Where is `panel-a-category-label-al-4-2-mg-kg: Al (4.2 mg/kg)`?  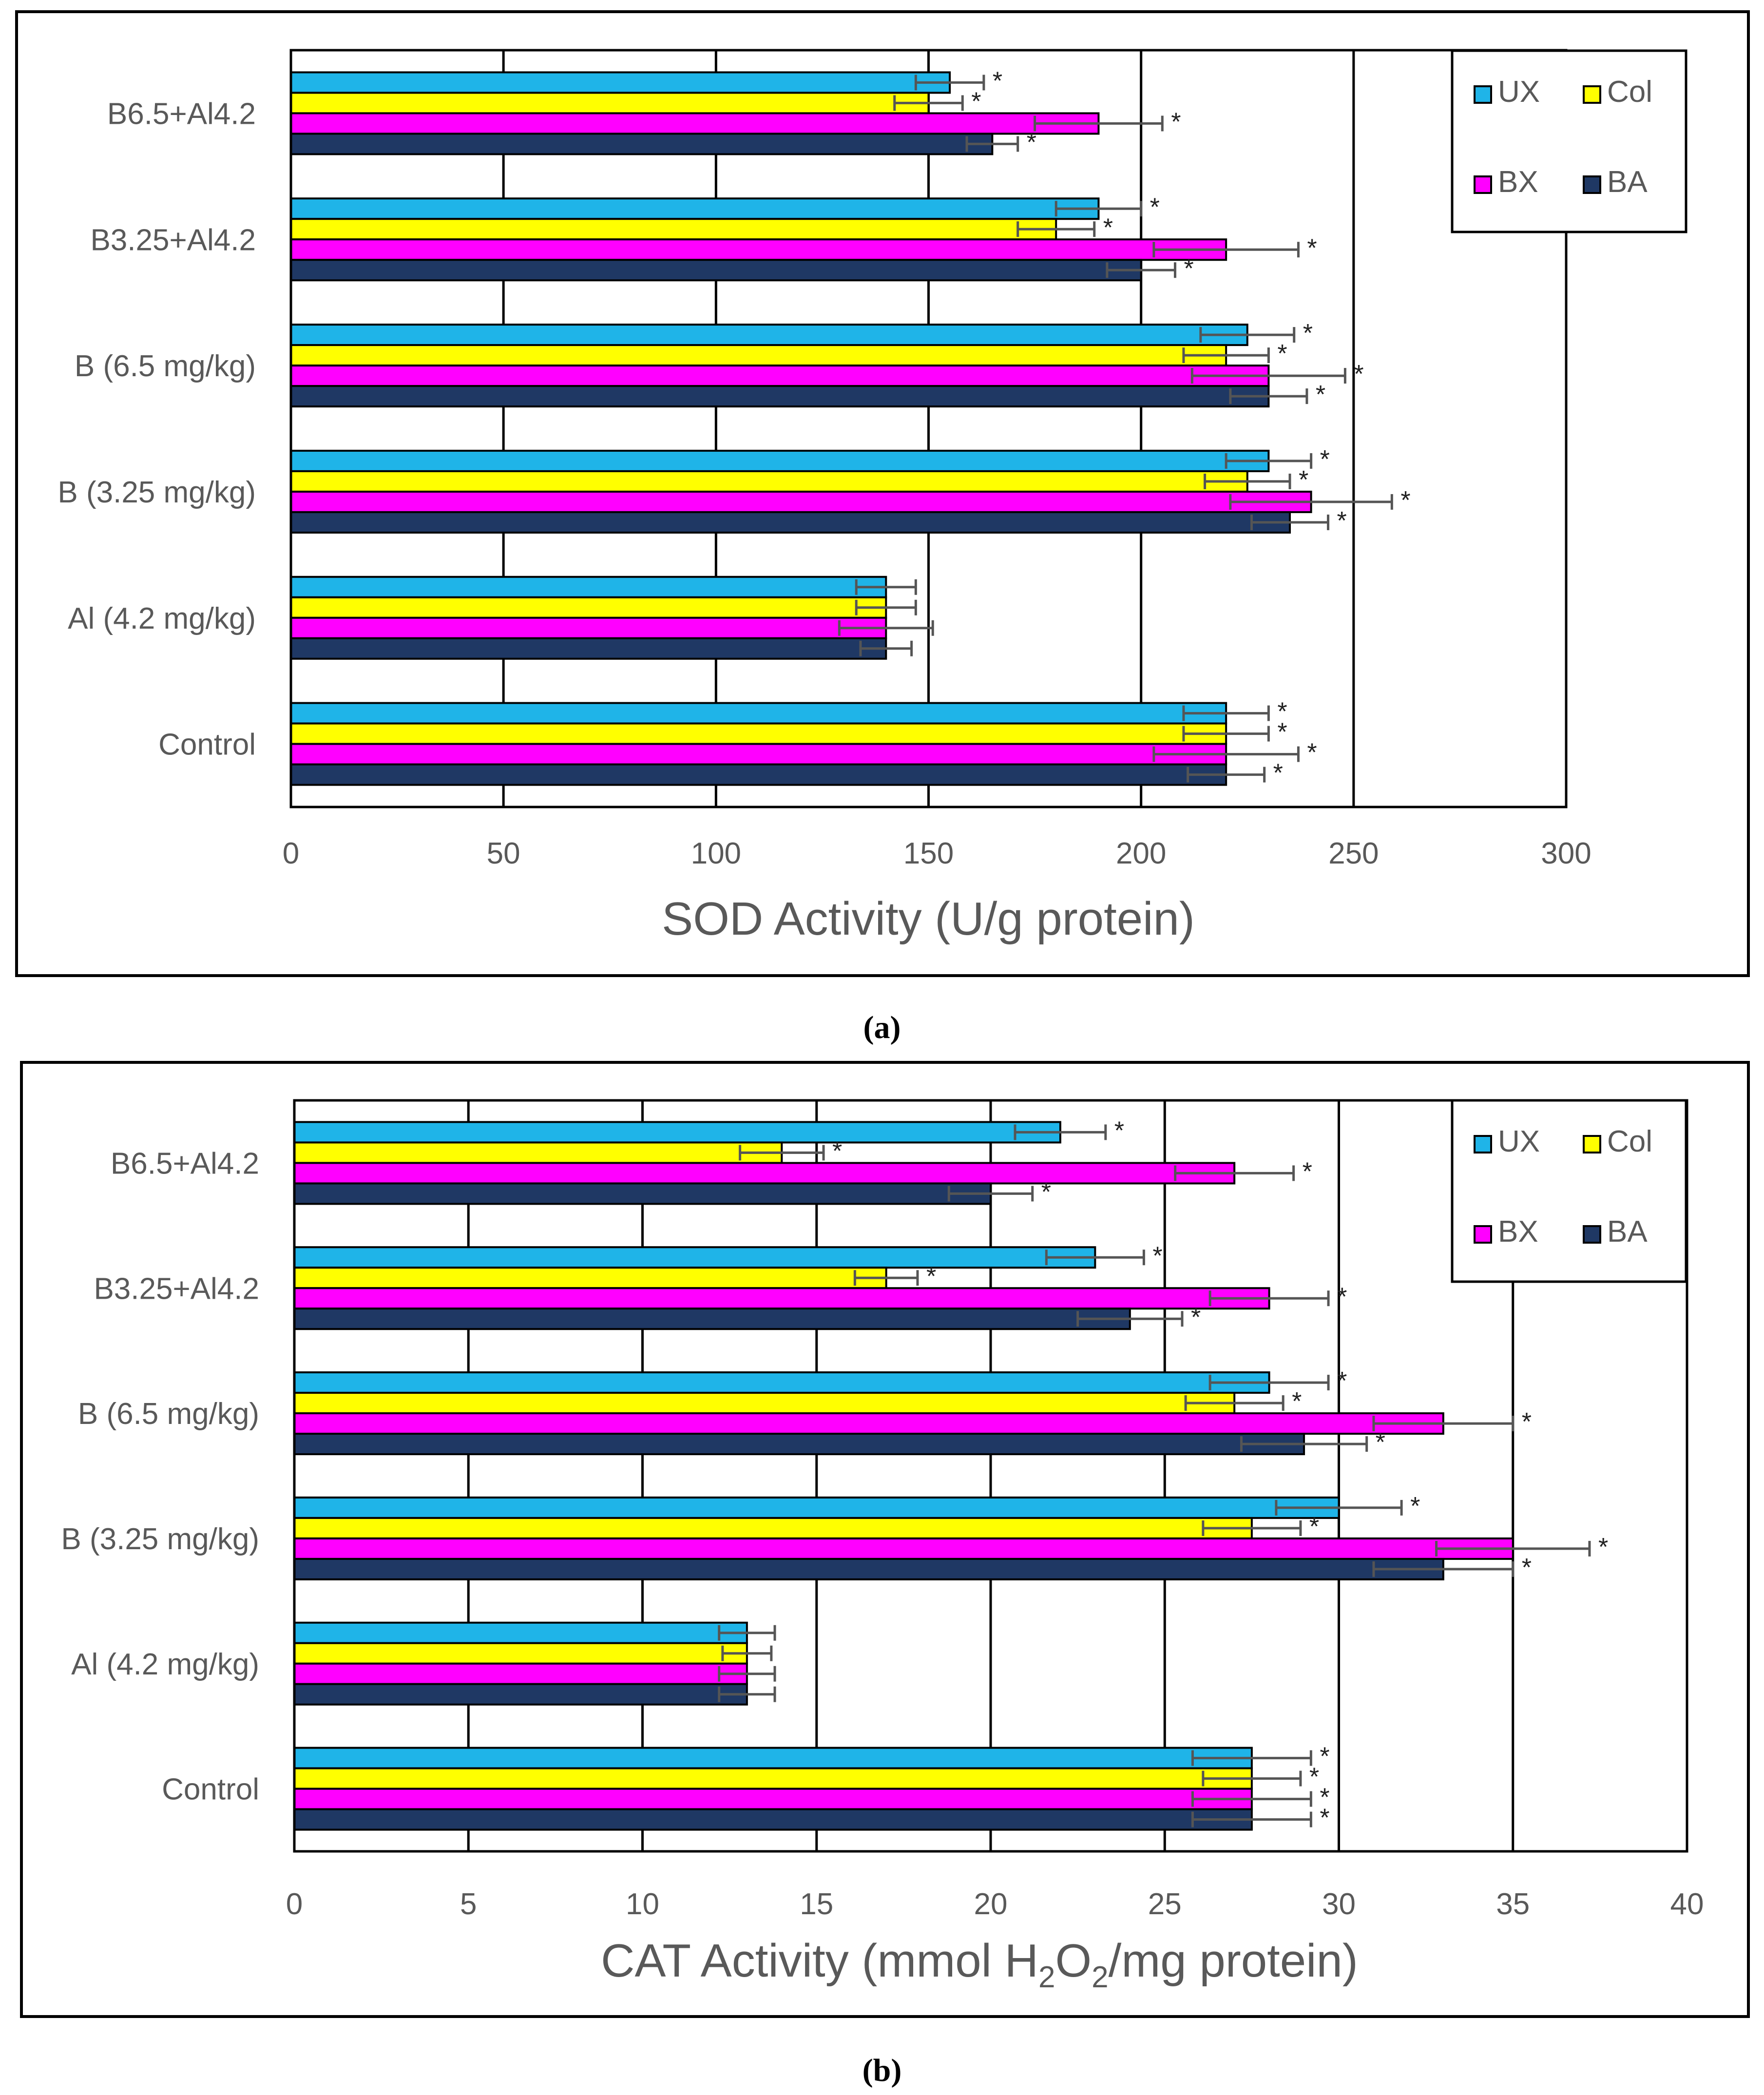
panel-a-category-label-al-4-2-mg-kg: Al (4.2 mg/kg) is located at coordinates (162, 618).